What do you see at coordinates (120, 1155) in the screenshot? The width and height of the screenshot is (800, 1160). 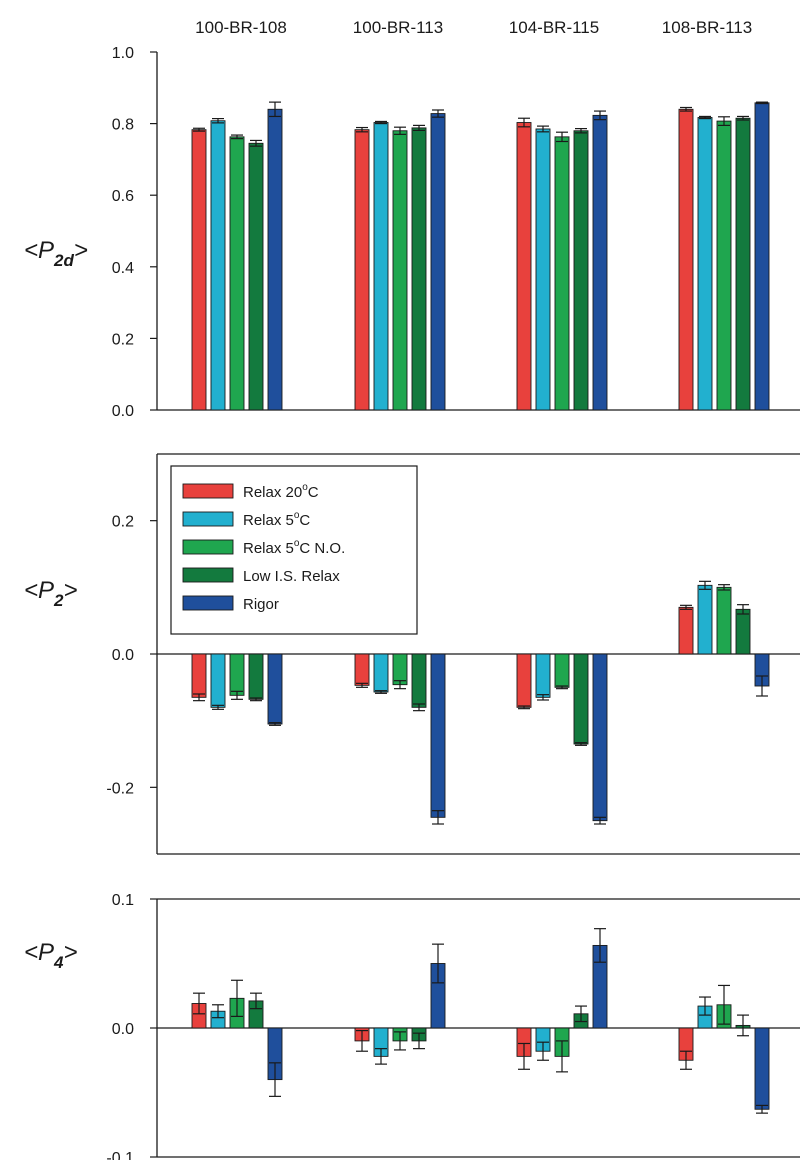 I see `y-tick-label: -0.1` at bounding box center [120, 1155].